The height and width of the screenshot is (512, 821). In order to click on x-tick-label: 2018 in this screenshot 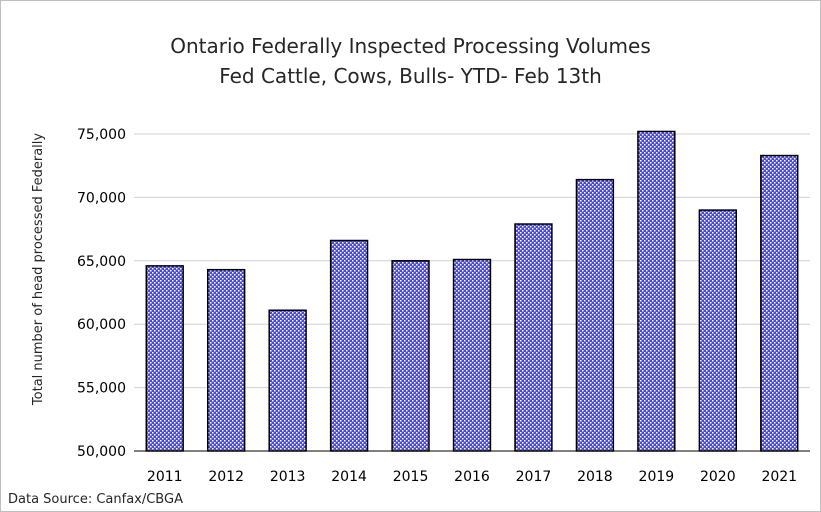, I will do `click(595, 477)`.